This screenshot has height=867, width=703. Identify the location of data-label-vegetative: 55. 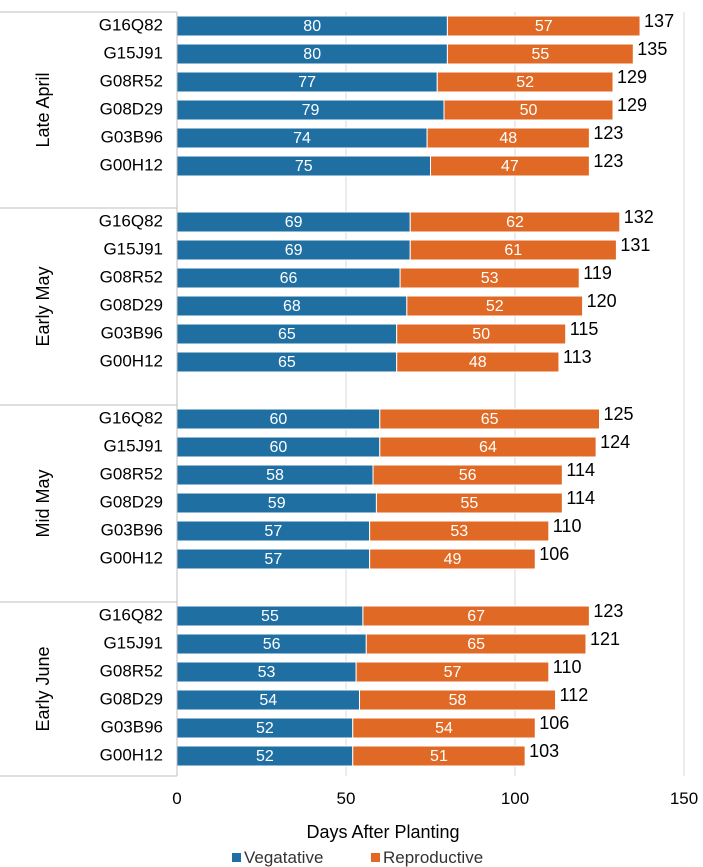
(270, 616).